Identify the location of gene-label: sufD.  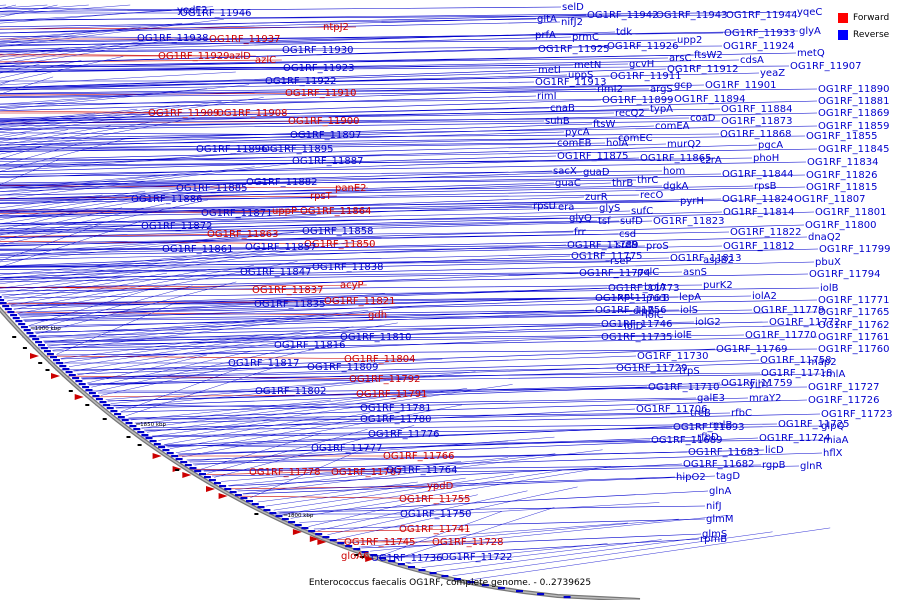
(631, 221).